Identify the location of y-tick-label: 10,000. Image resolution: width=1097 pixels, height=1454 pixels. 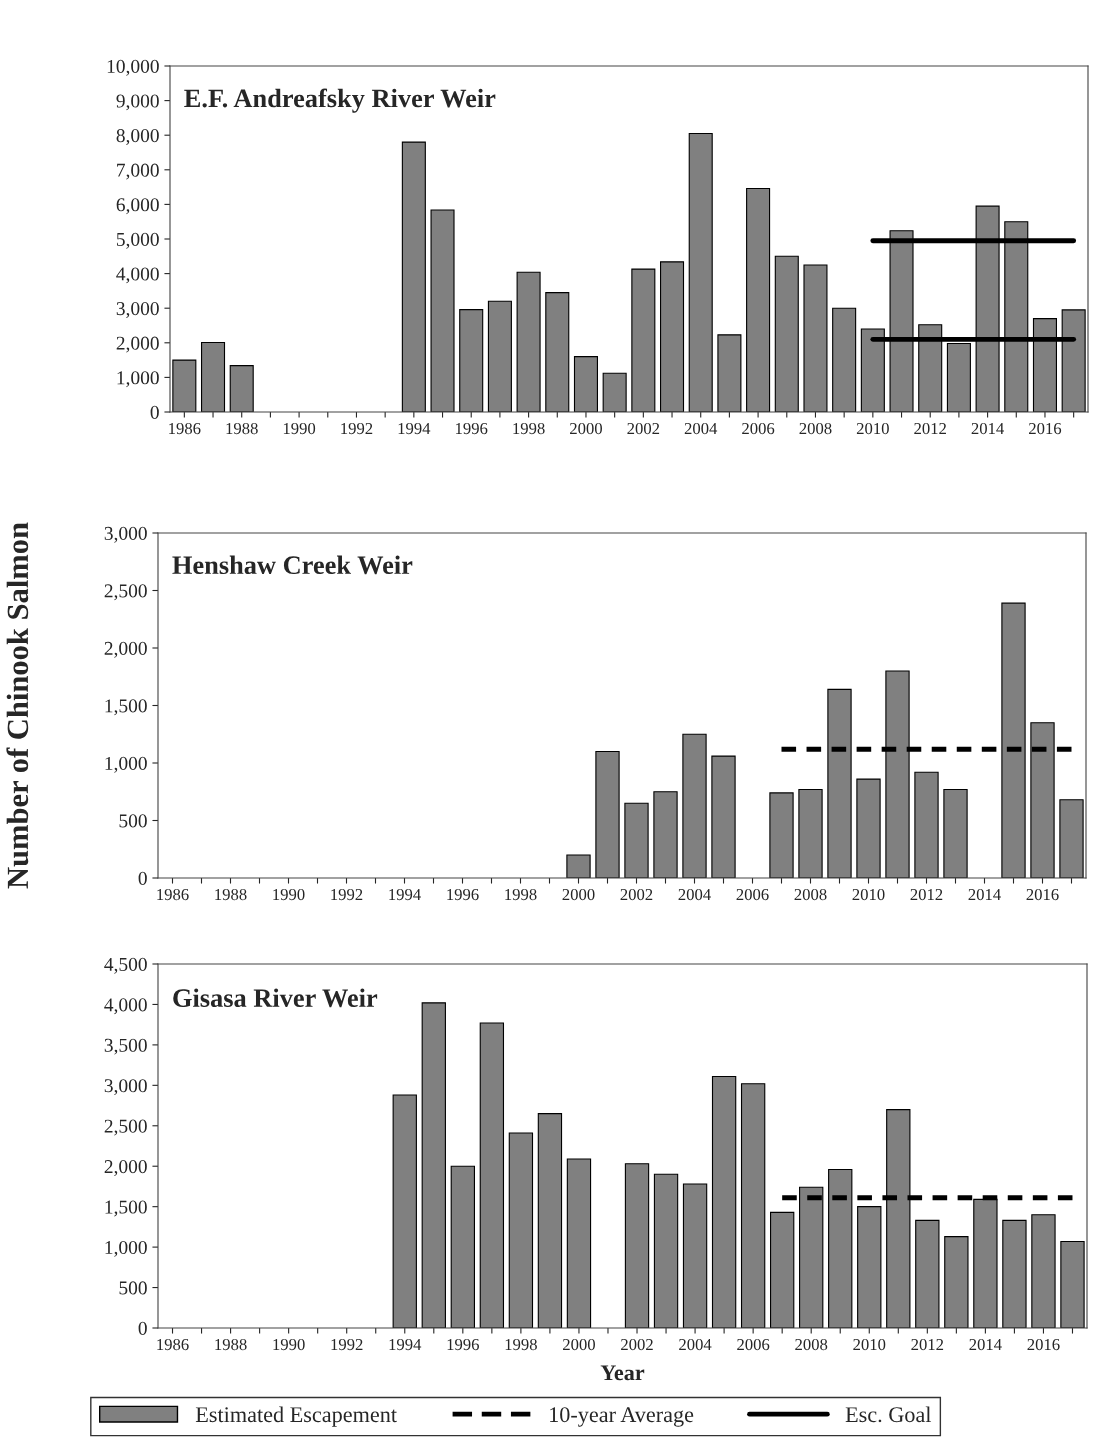
(133, 67).